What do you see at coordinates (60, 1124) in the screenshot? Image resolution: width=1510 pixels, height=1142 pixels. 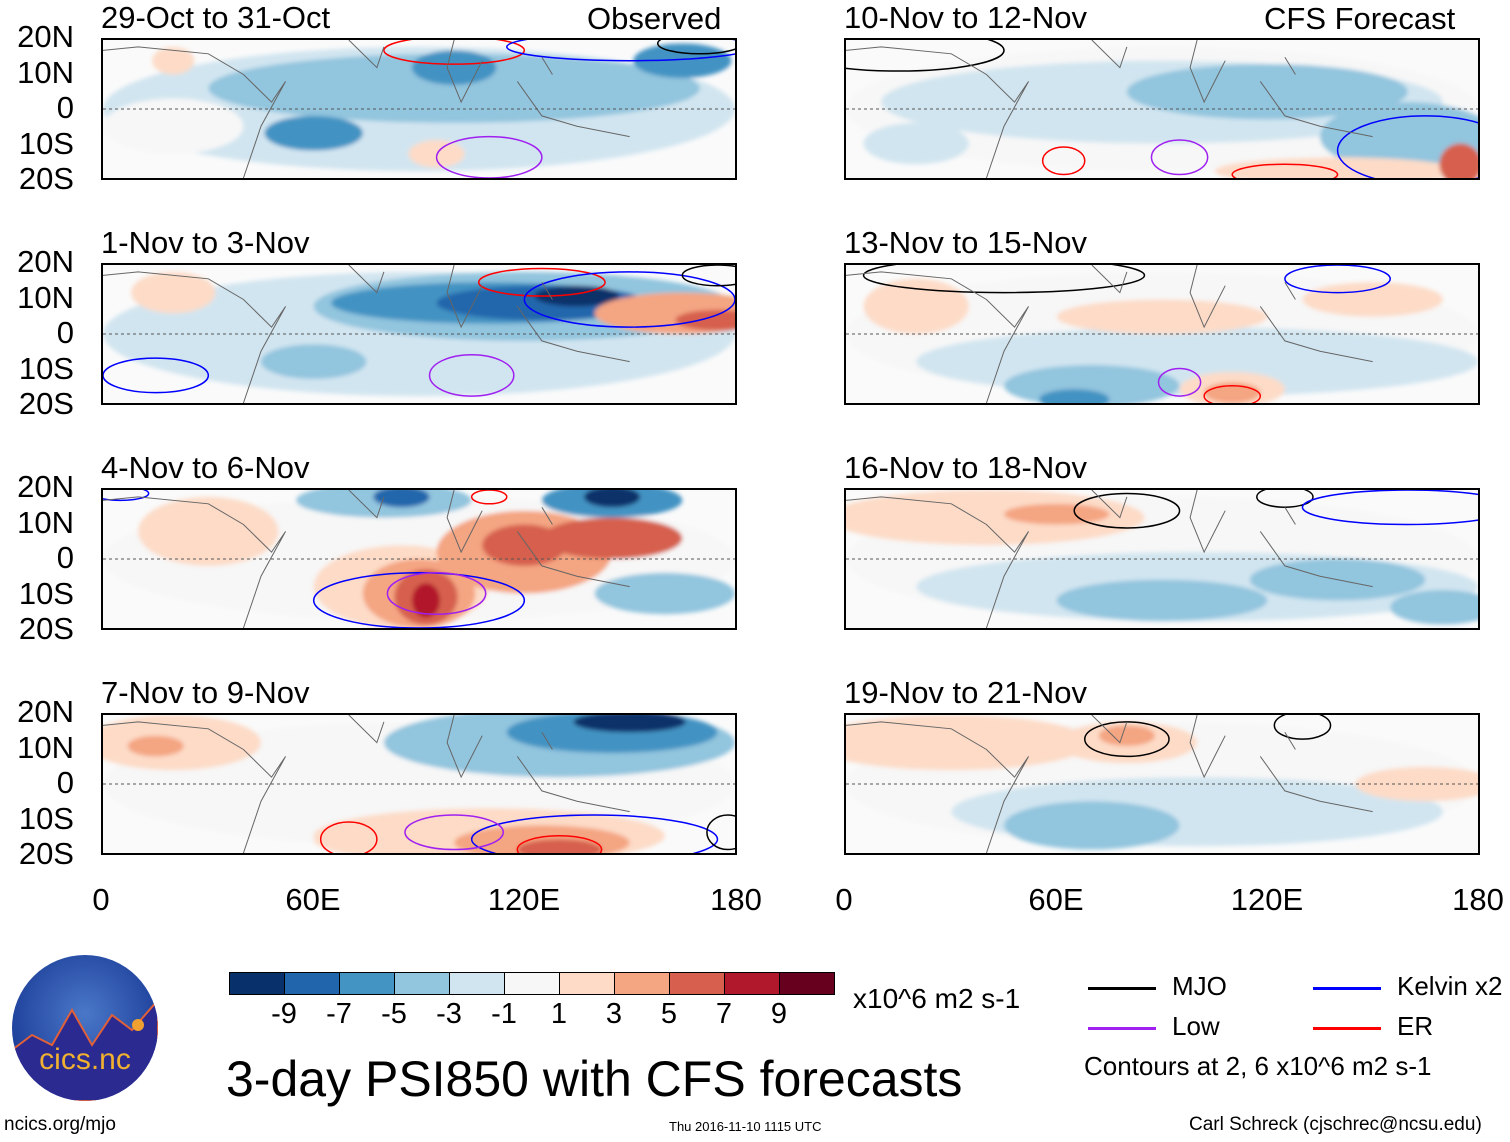 I see `footer-url: ncics.org/mjo` at bounding box center [60, 1124].